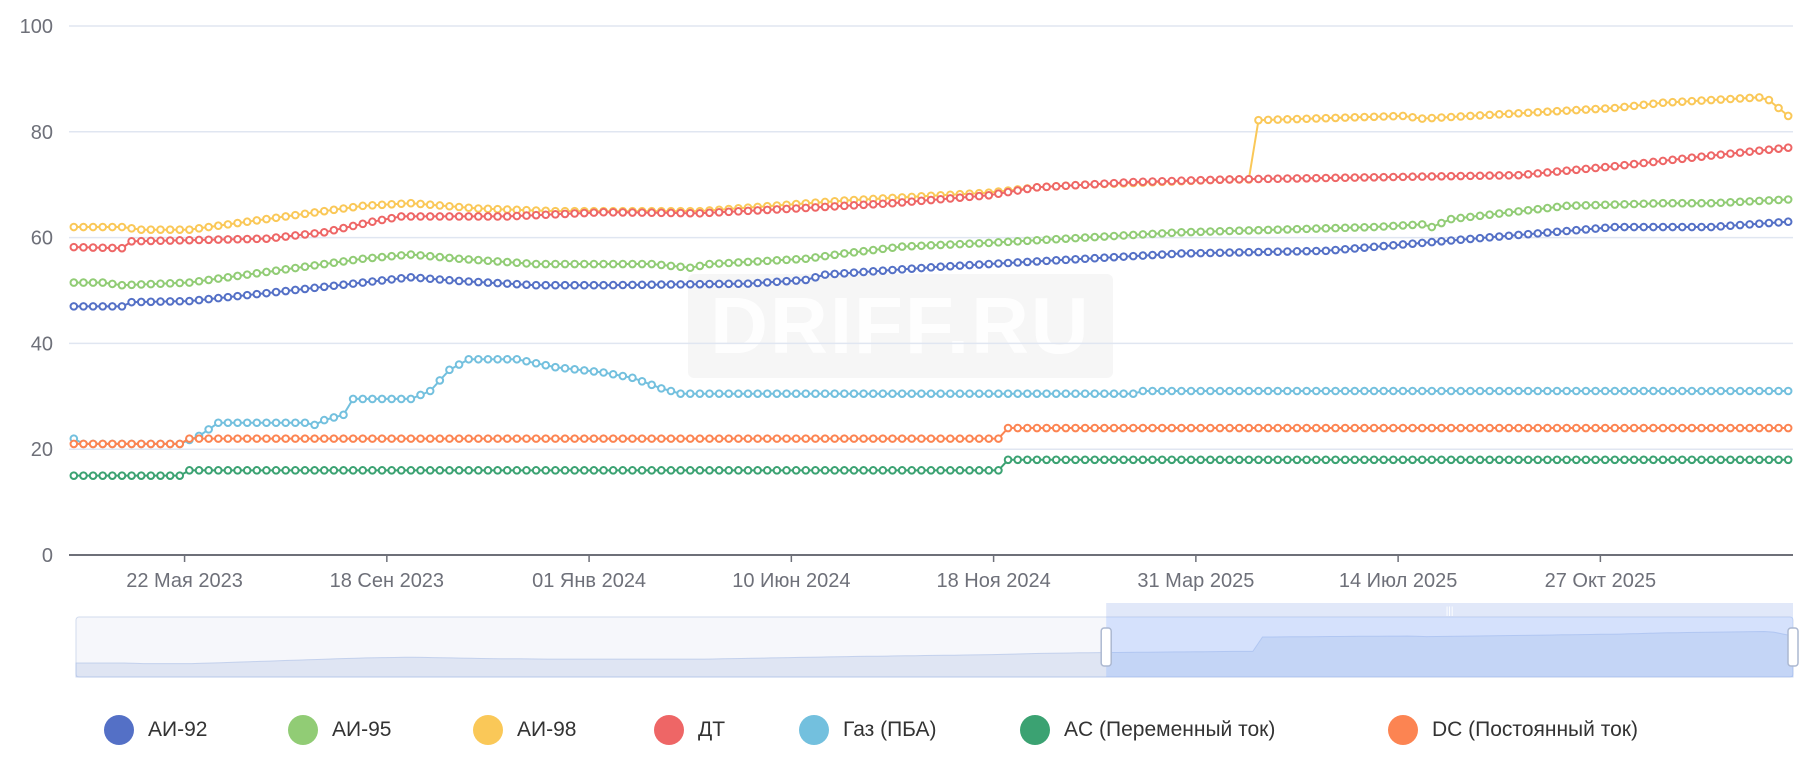 The image size is (1805, 762). I want to click on legend-item: АИ-98, so click(524, 730).